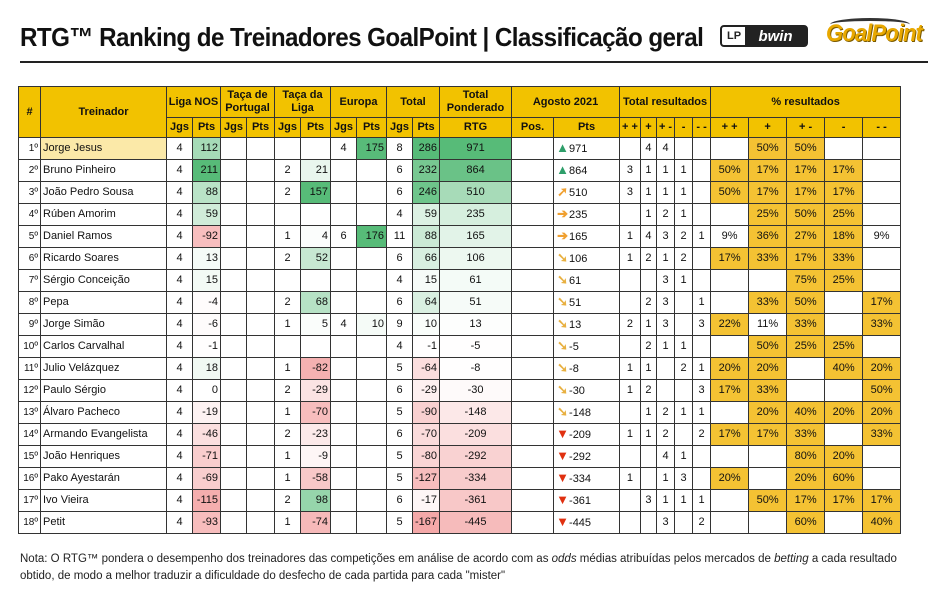 The height and width of the screenshot is (610, 946). Describe the element at coordinates (476, 478) in the screenshot. I see `rtg-value: -334` at that location.